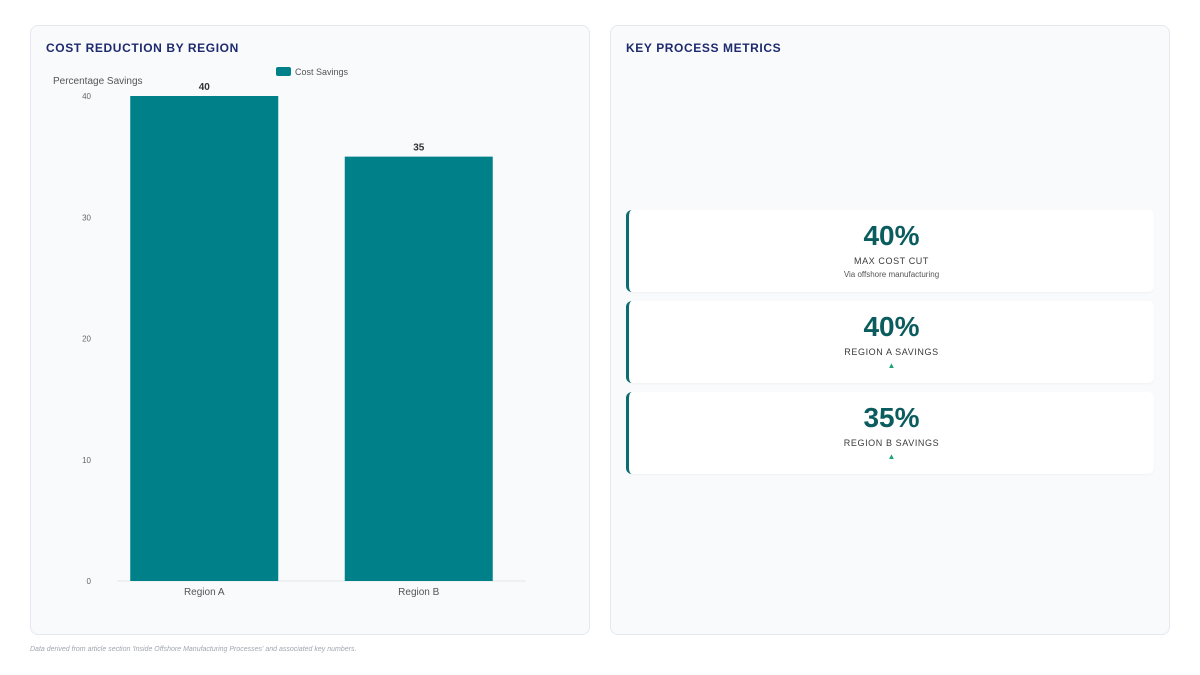 The image size is (1200, 675). Describe the element at coordinates (891, 443) in the screenshot. I see `metric-label: REGION B SAVINGS` at that location.